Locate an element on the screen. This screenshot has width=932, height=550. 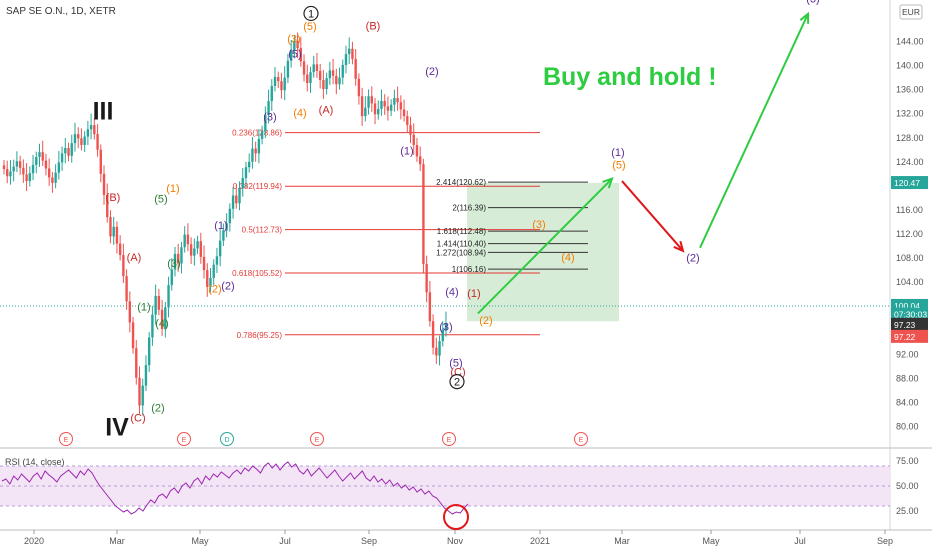
wave-label: (2) is located at coordinates (692, 259).